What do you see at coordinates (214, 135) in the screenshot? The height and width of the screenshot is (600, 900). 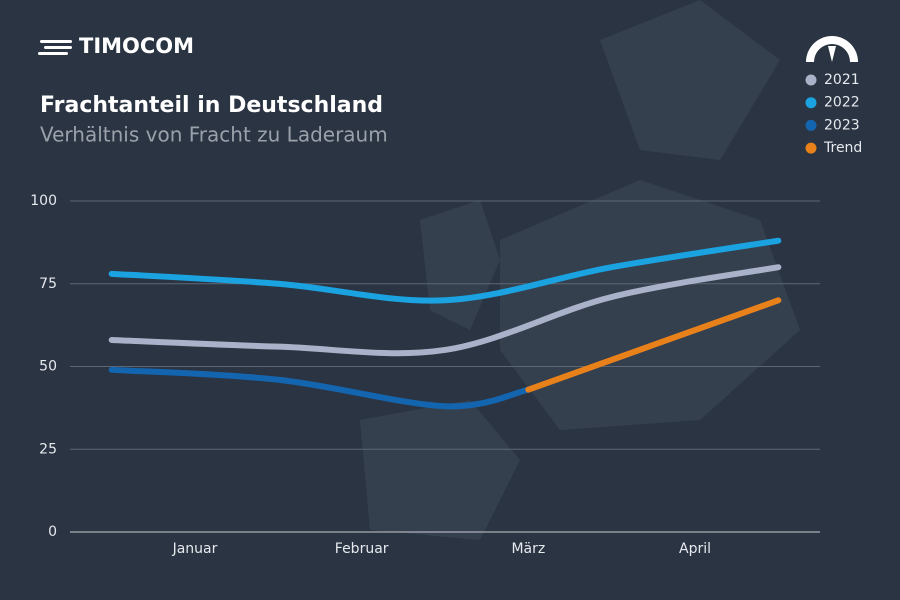 I see `chart-subtitle: Verhältnis von Fracht zu Laderaum` at bounding box center [214, 135].